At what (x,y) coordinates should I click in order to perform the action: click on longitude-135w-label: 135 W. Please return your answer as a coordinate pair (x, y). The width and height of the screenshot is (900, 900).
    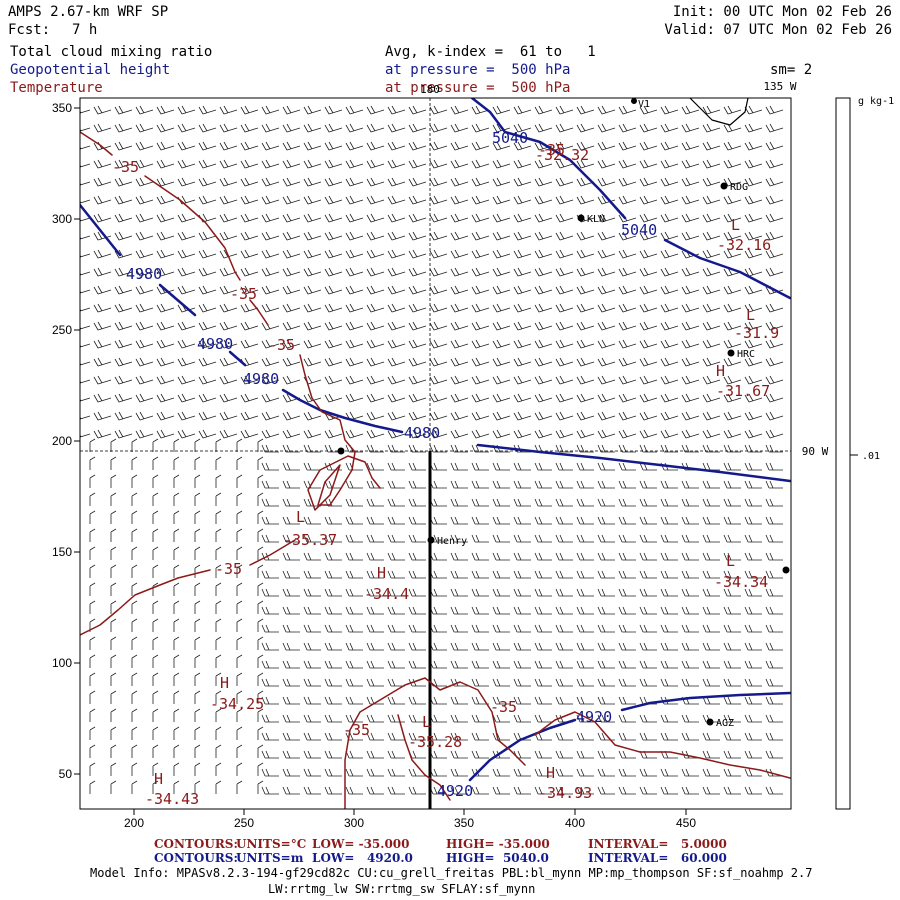
    Looking at the image, I should click on (779, 86).